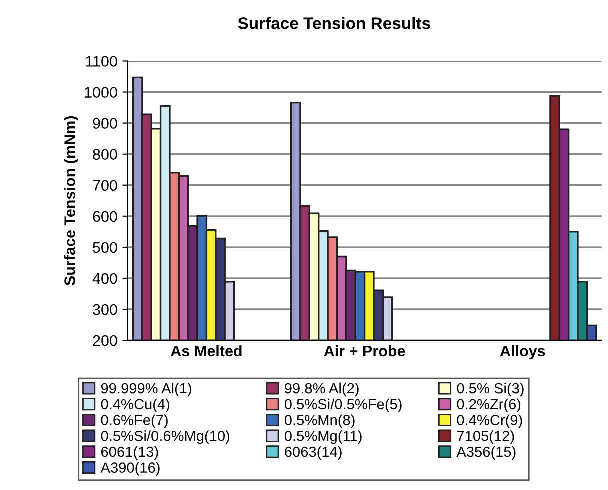  Describe the element at coordinates (334, 23) in the screenshot. I see `chart-title: Surface Tension Results` at that location.